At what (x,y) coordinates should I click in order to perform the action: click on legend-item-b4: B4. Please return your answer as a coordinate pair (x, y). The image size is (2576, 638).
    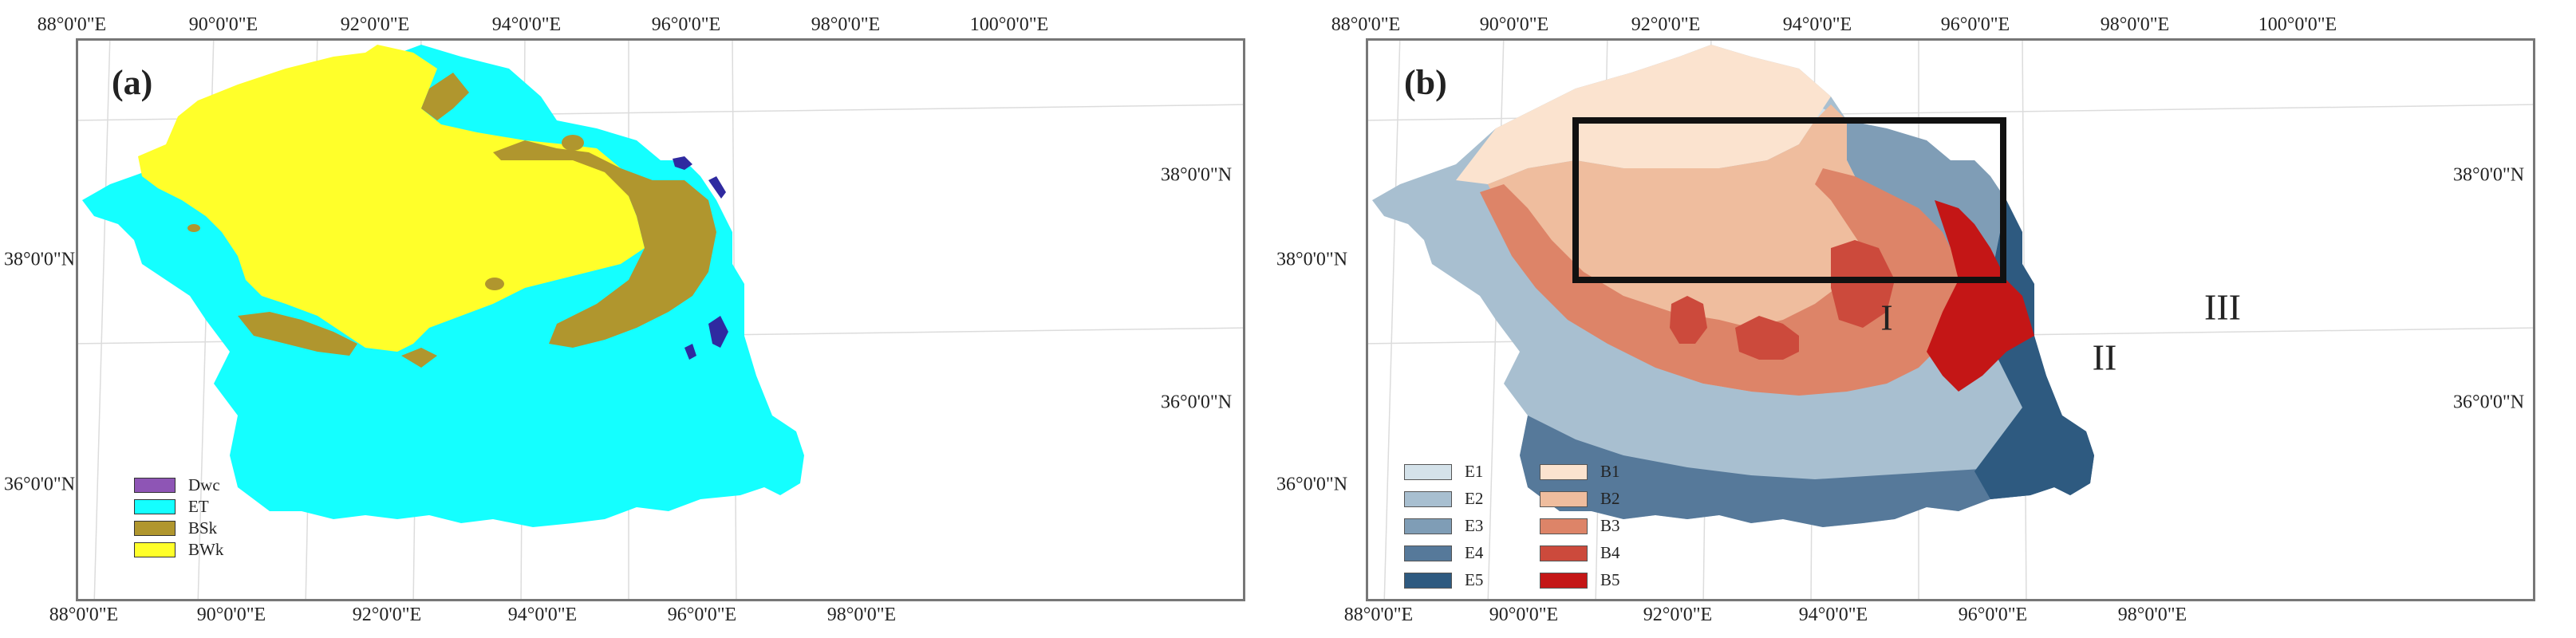
    Looking at the image, I should click on (1608, 553).